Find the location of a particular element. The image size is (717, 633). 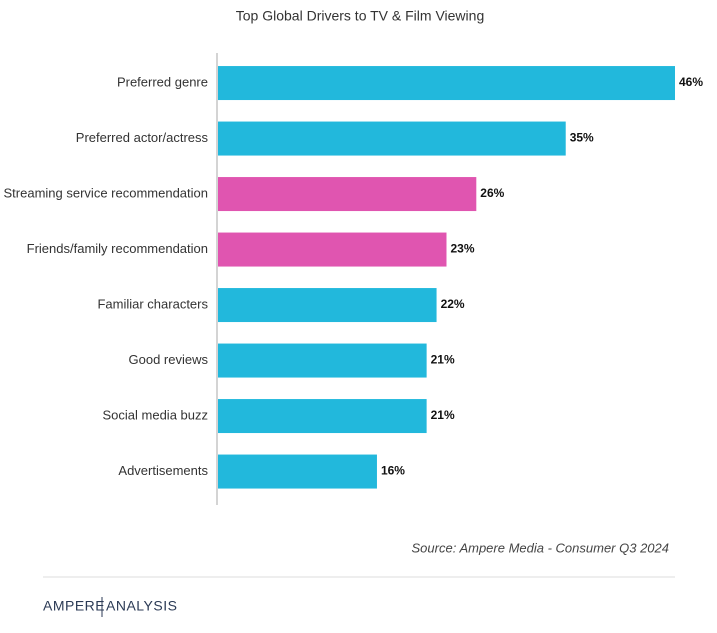

source: Source: Ampere Media - Consumer Q3 2024 is located at coordinates (540, 547).